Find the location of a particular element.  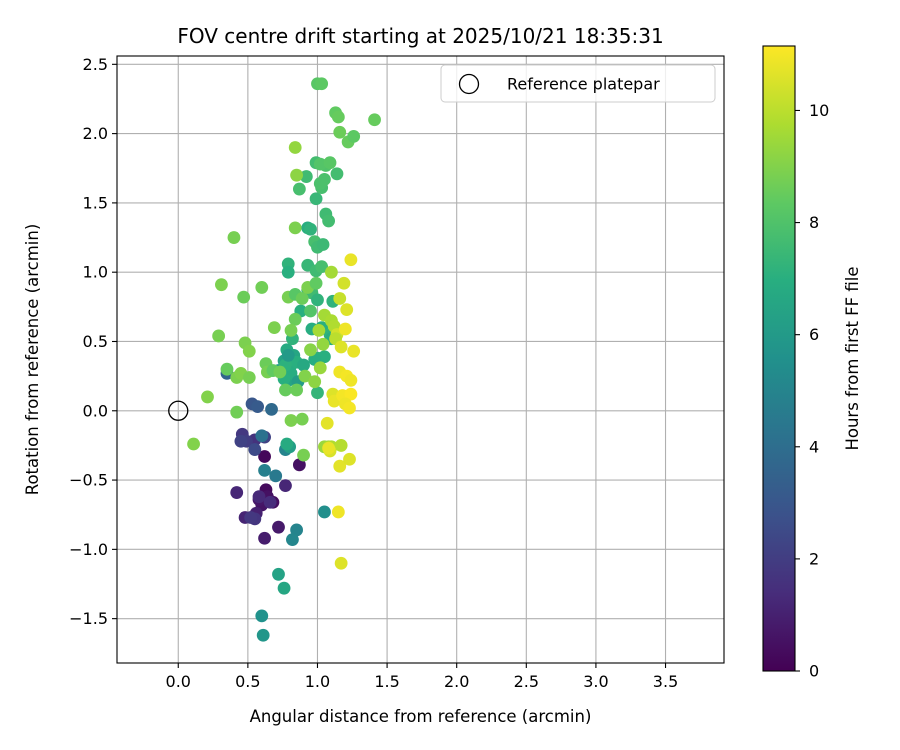

x-tick-label: 0.5 is located at coordinates (247, 681).